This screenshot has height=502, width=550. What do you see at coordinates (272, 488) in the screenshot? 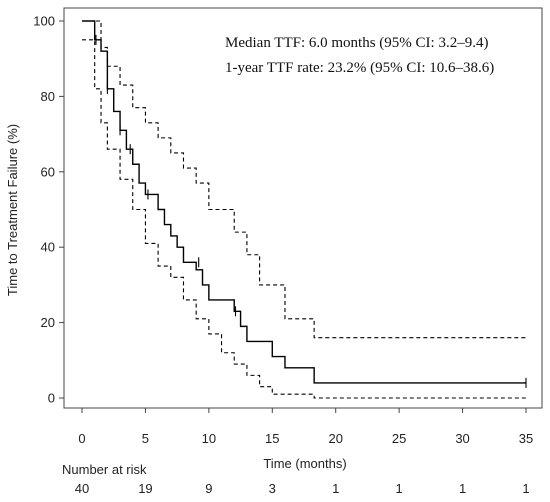
I see `risk-count: 3` at bounding box center [272, 488].